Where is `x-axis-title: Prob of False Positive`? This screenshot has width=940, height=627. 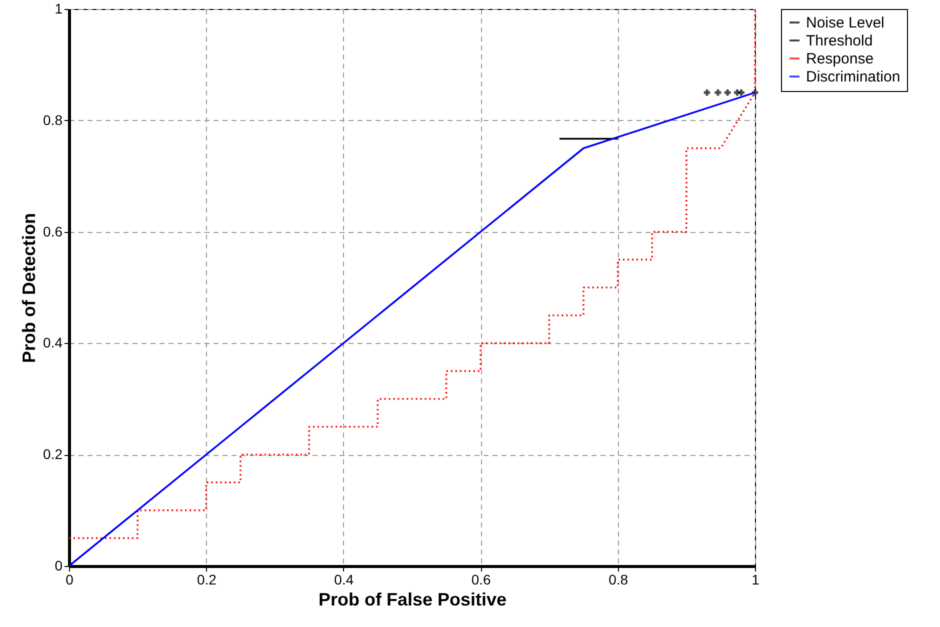 x-axis-title: Prob of False Positive is located at coordinates (412, 600).